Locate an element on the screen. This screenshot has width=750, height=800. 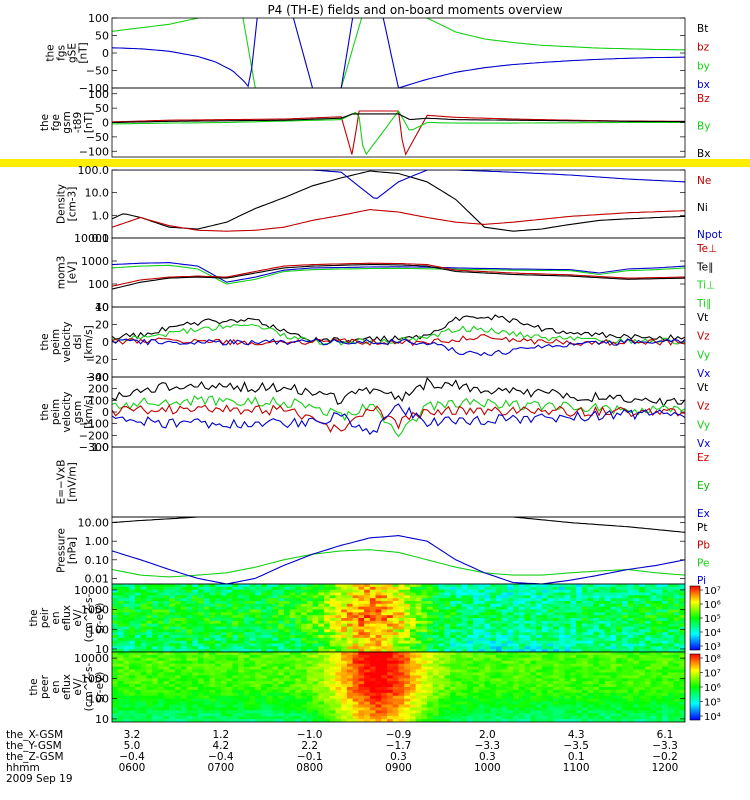
y-axis-label: (cm^2-s- is located at coordinates (89, 686).